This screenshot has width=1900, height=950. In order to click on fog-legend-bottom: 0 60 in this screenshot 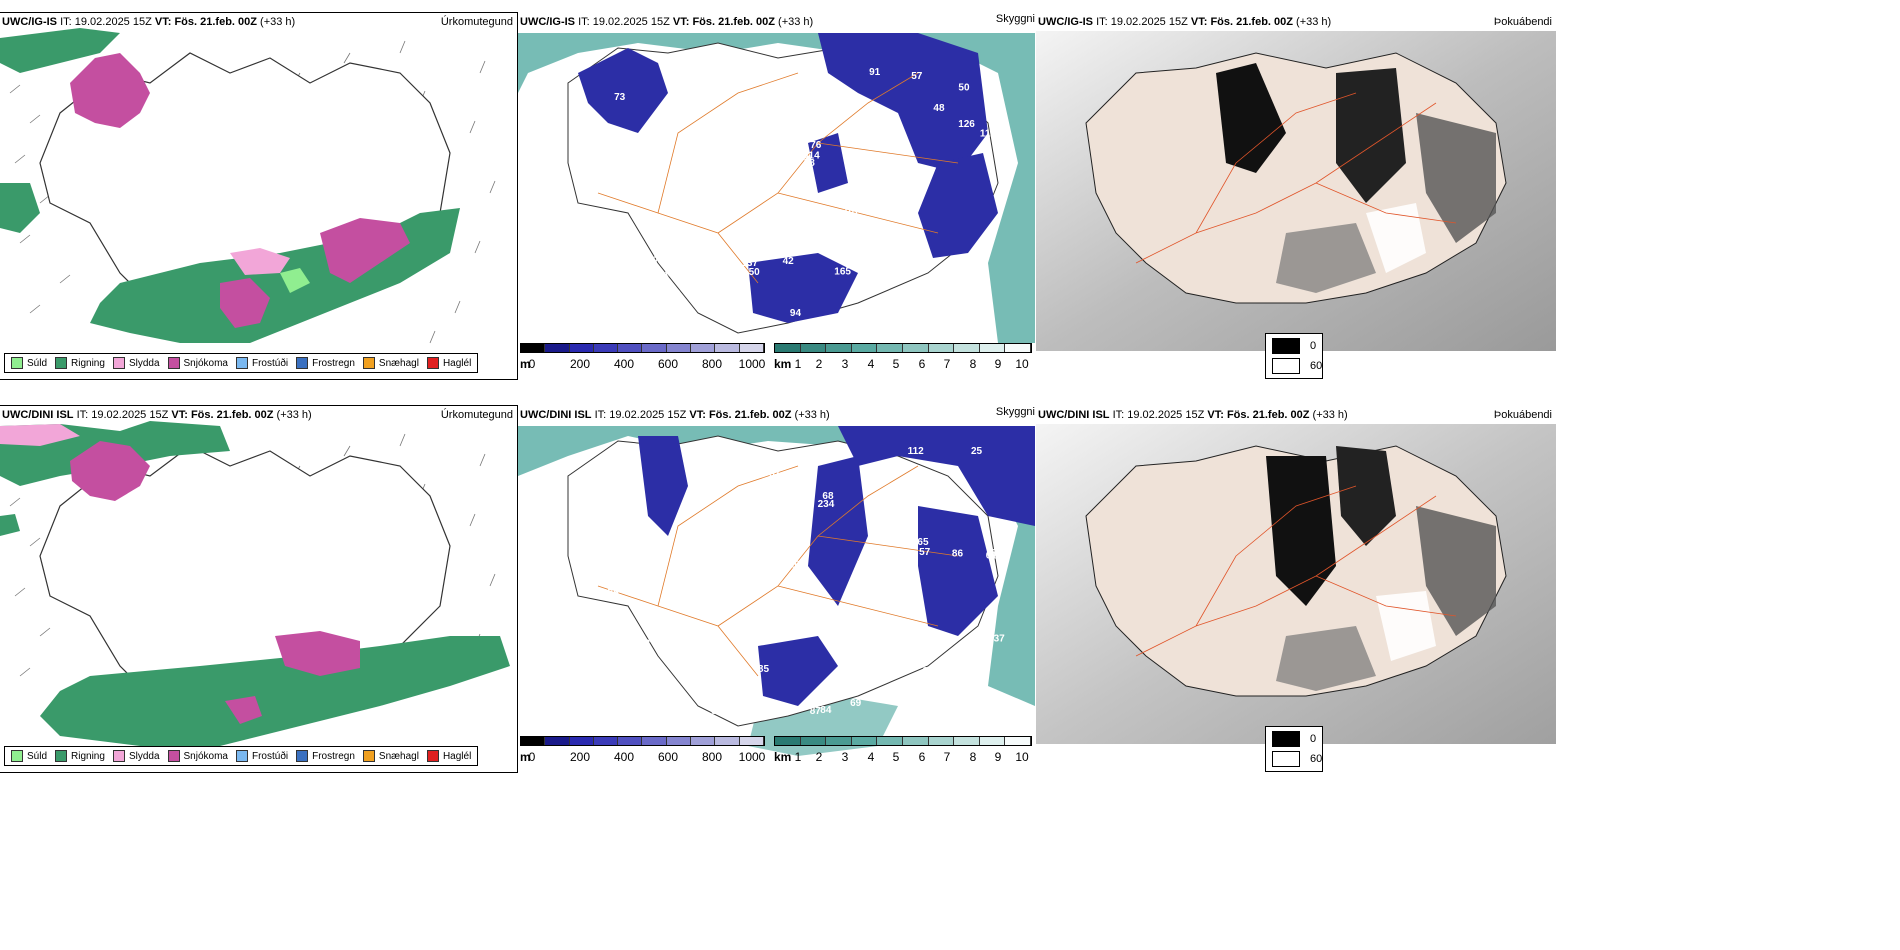, I will do `click(1294, 749)`.